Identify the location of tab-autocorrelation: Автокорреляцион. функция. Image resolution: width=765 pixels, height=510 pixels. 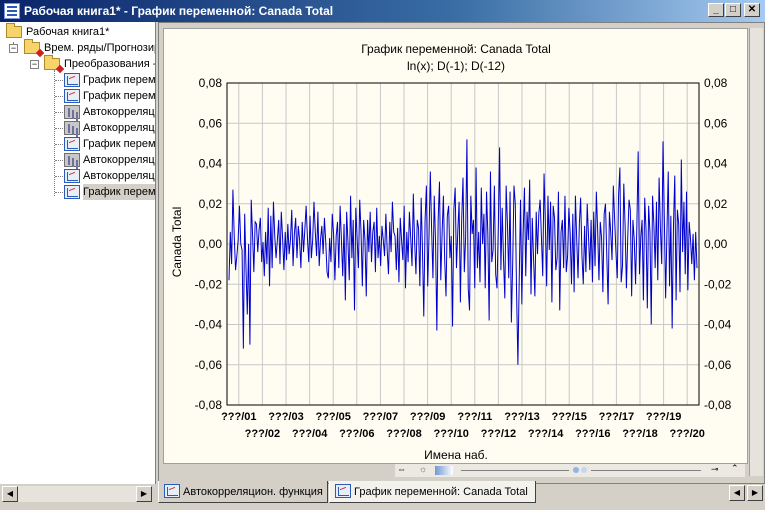
(243, 492).